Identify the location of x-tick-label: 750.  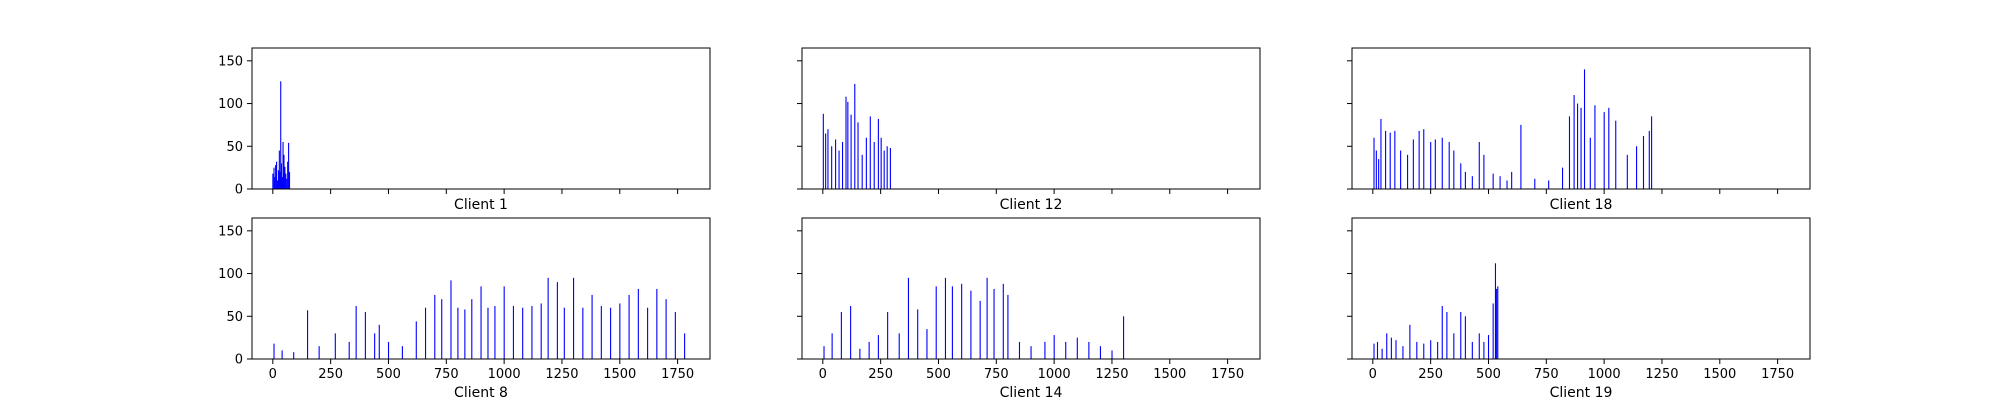
(996, 374).